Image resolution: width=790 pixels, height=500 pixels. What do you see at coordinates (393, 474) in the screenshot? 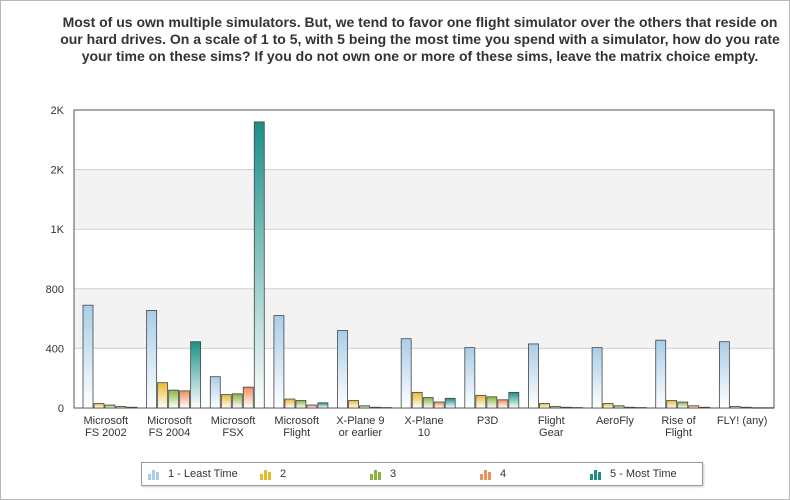
I see `legend-label: 3` at bounding box center [393, 474].